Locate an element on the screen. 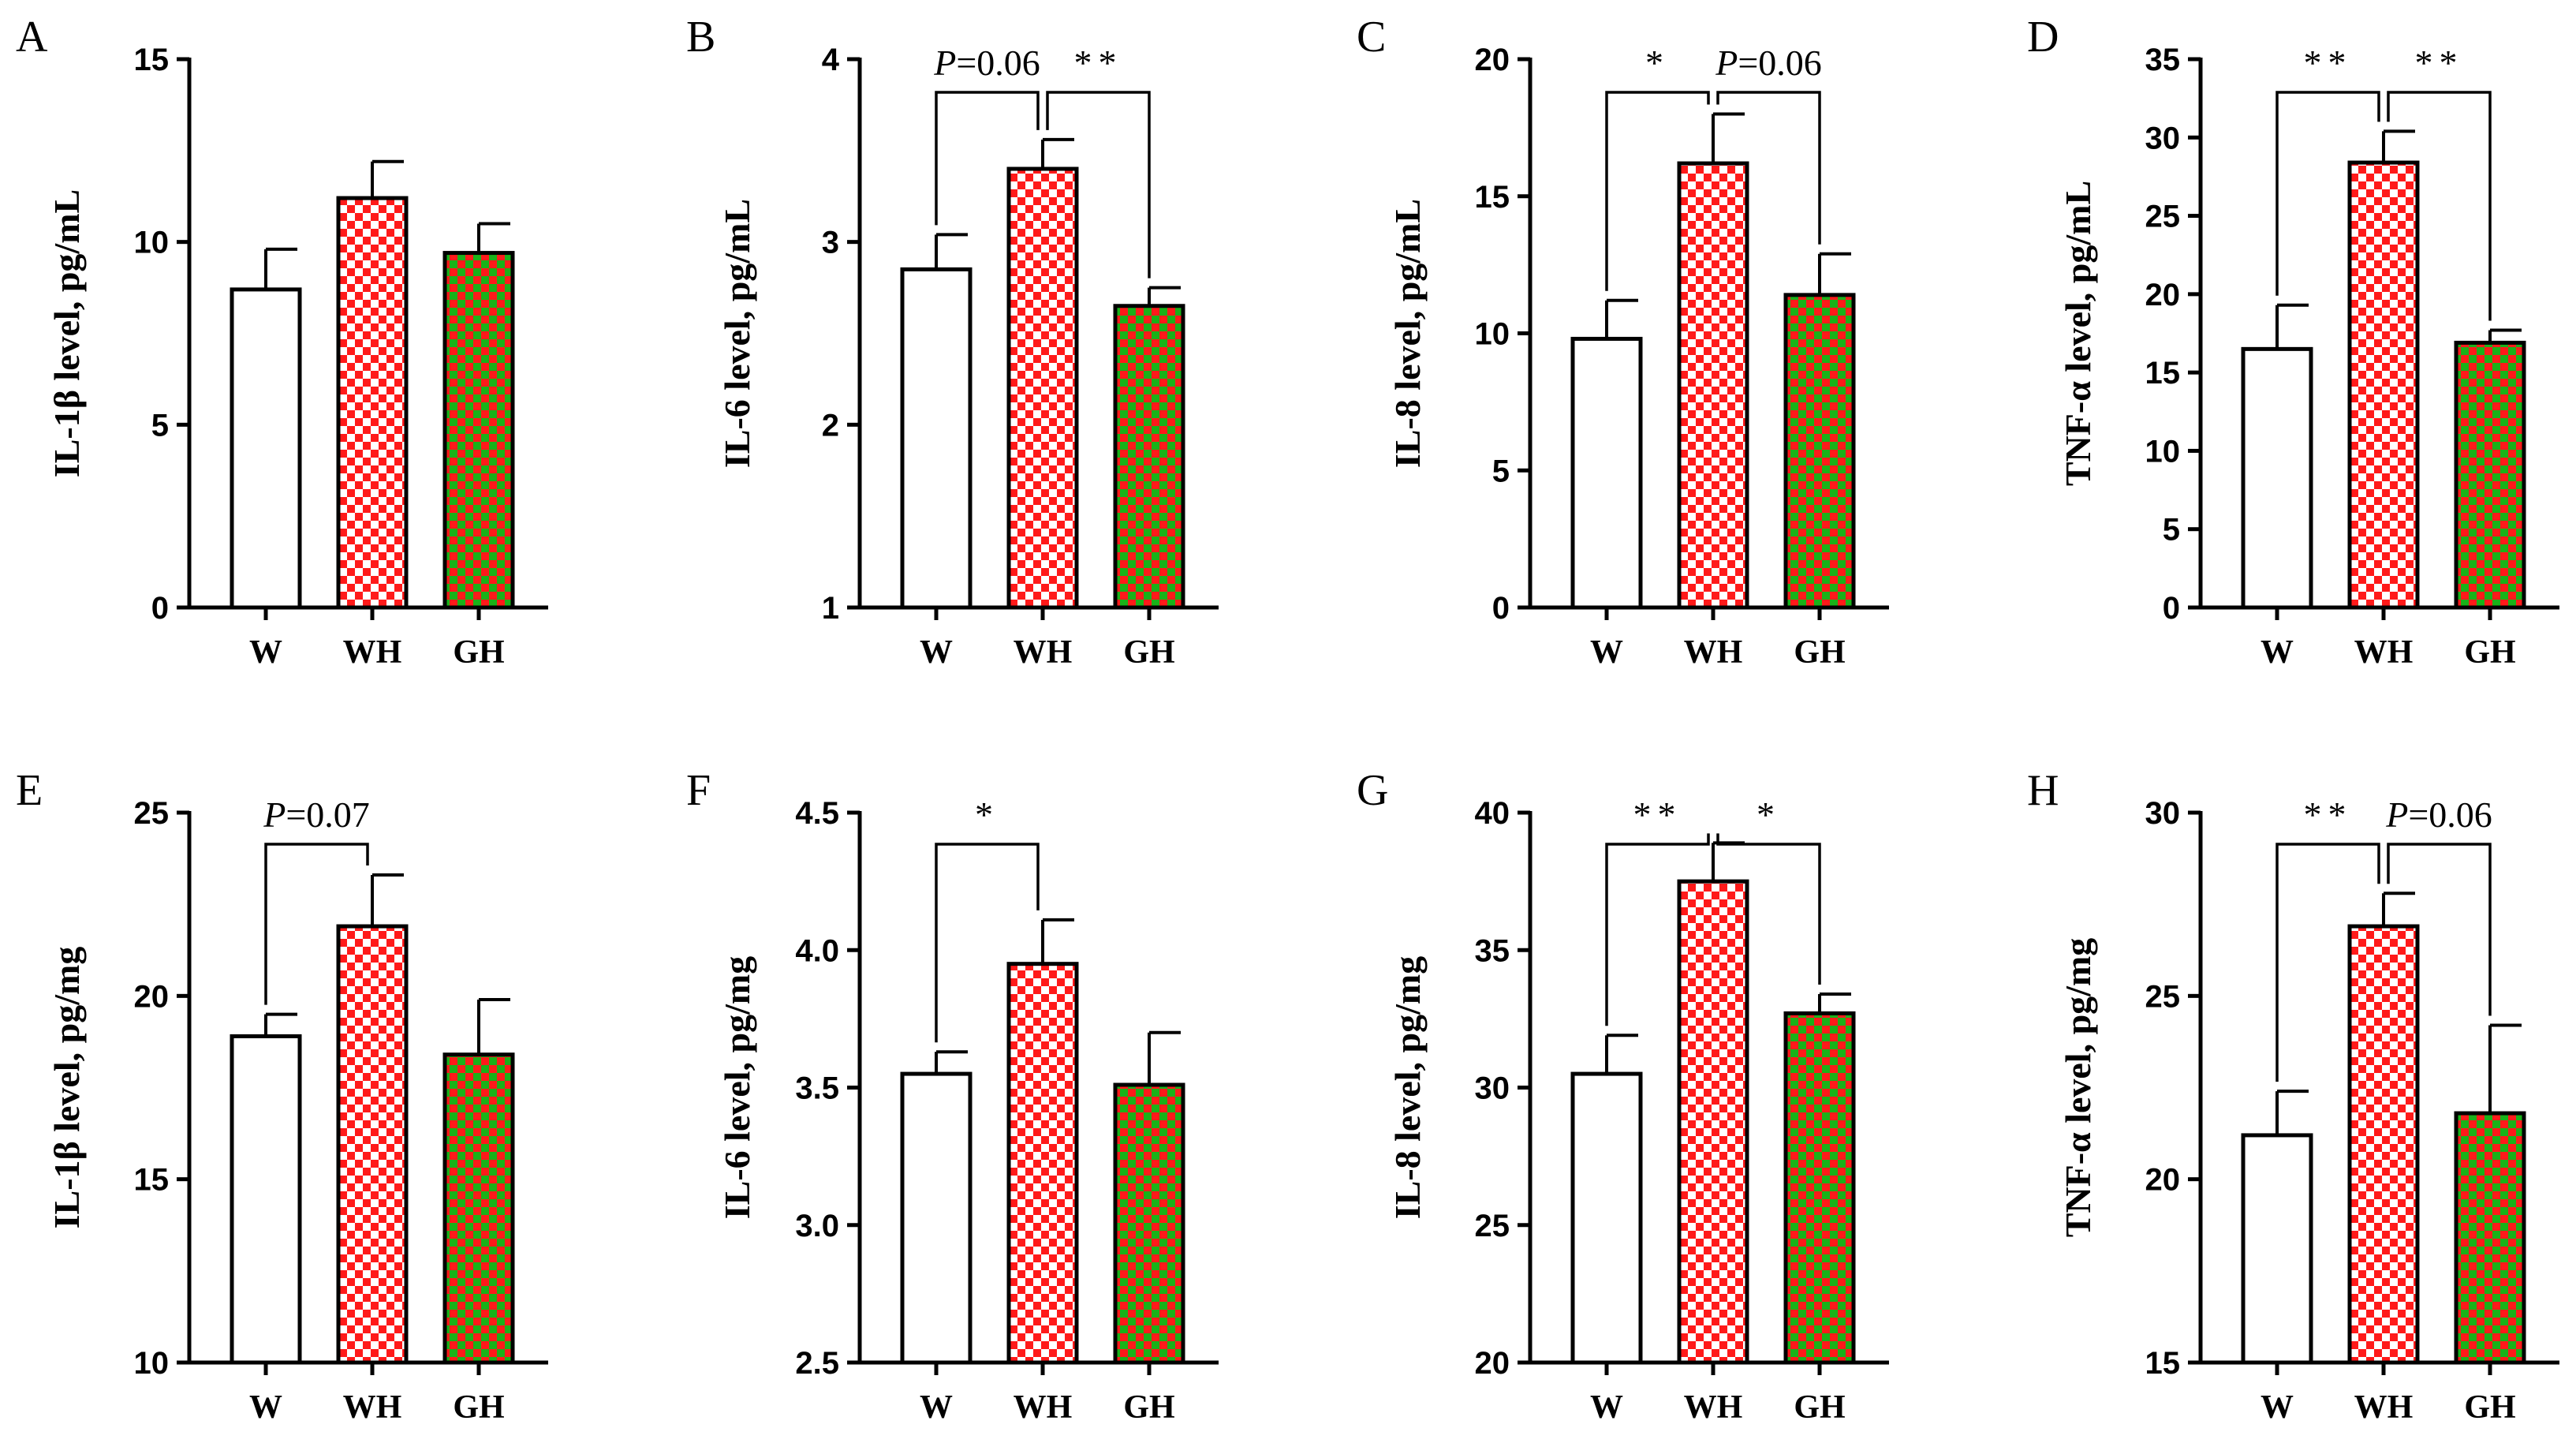 The width and height of the screenshot is (2576, 1443). y-tick-label: 3.0 is located at coordinates (817, 1226).